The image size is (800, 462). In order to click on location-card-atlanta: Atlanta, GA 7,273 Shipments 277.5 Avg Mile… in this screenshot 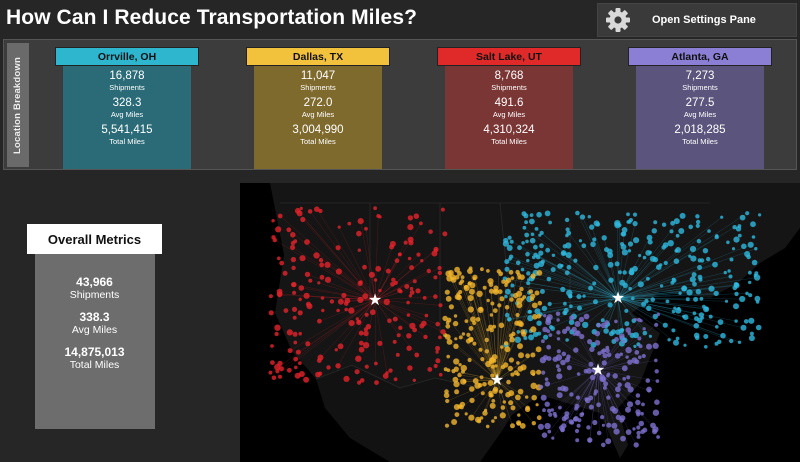, I will do `click(700, 108)`.